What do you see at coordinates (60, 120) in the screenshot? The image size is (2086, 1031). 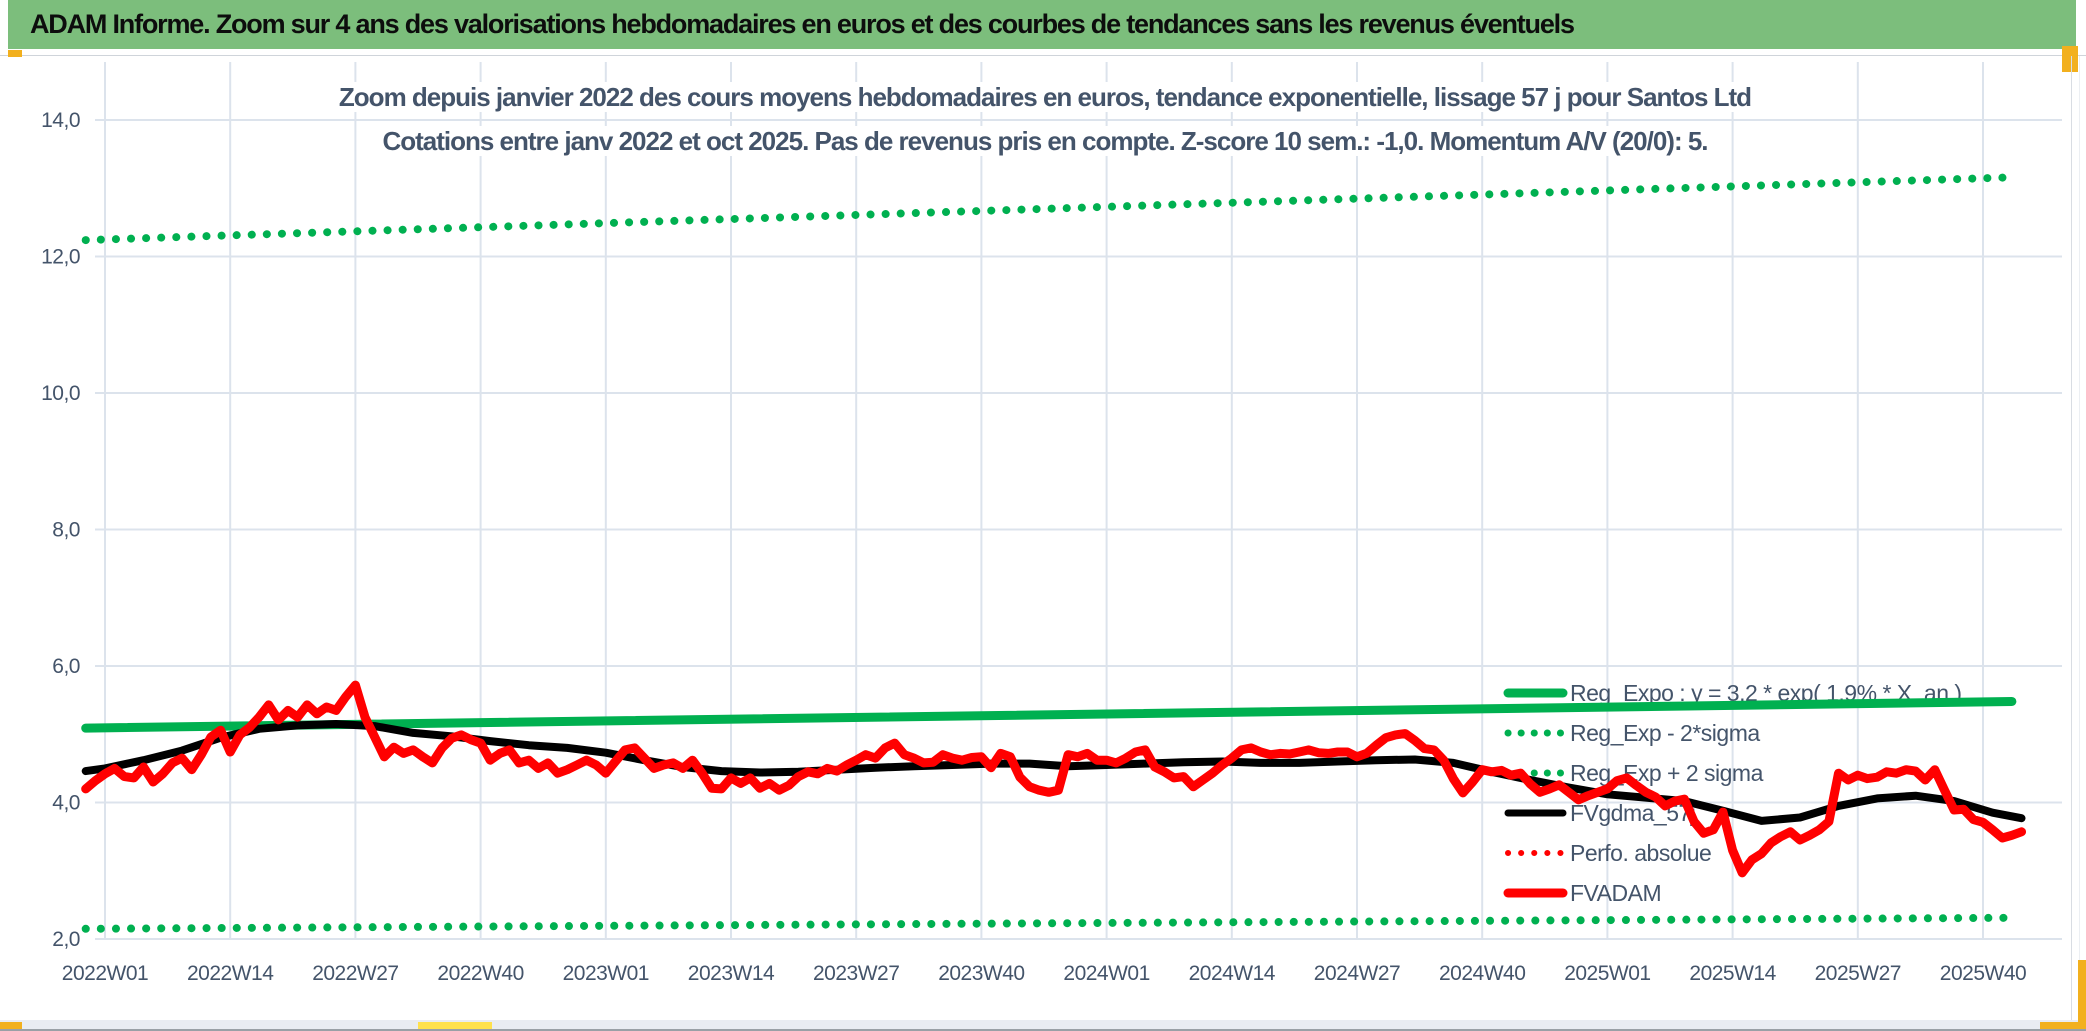 I see `y-axis-tick-label: 14,0` at bounding box center [60, 120].